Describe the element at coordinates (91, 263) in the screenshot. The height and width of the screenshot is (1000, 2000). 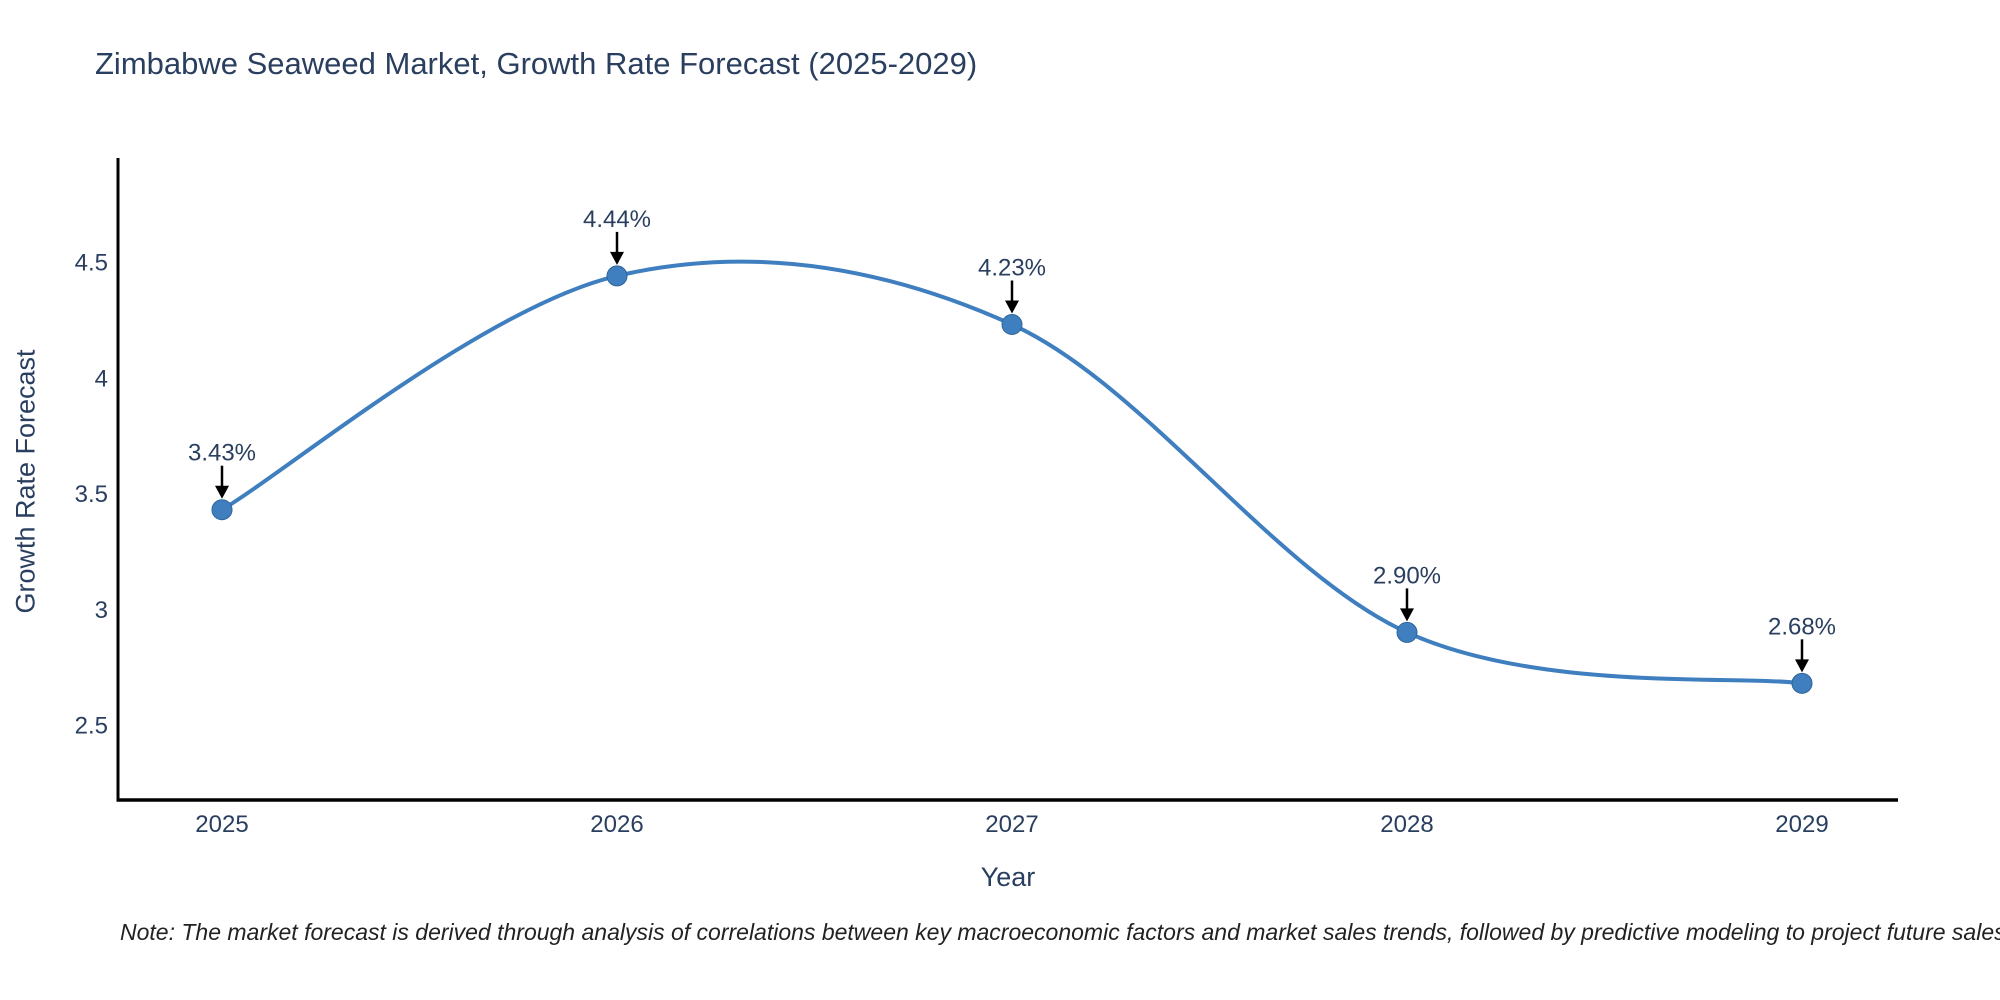
I see `y-tick-label: 4.5` at that location.